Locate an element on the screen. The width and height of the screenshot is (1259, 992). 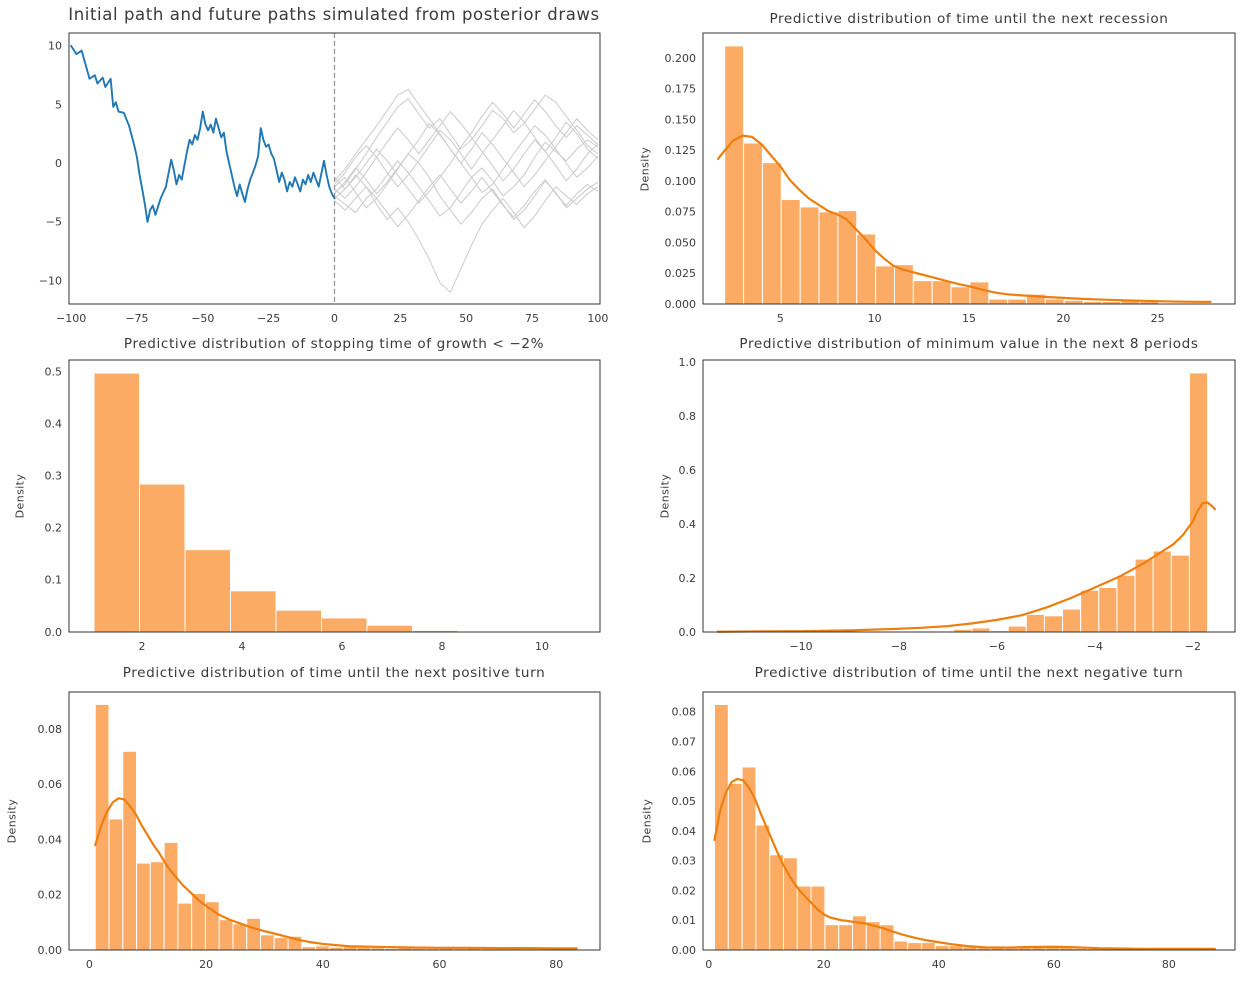
y-tick-label: −5 is located at coordinates (54, 222).